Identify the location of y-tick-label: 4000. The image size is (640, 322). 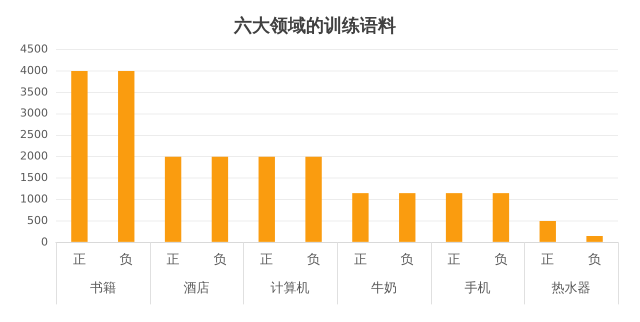
(34, 70).